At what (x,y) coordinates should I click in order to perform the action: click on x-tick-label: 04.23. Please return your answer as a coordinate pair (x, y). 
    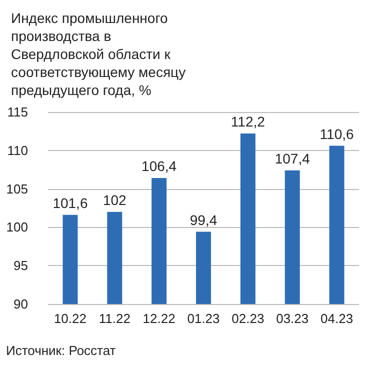
    Looking at the image, I should click on (337, 318).